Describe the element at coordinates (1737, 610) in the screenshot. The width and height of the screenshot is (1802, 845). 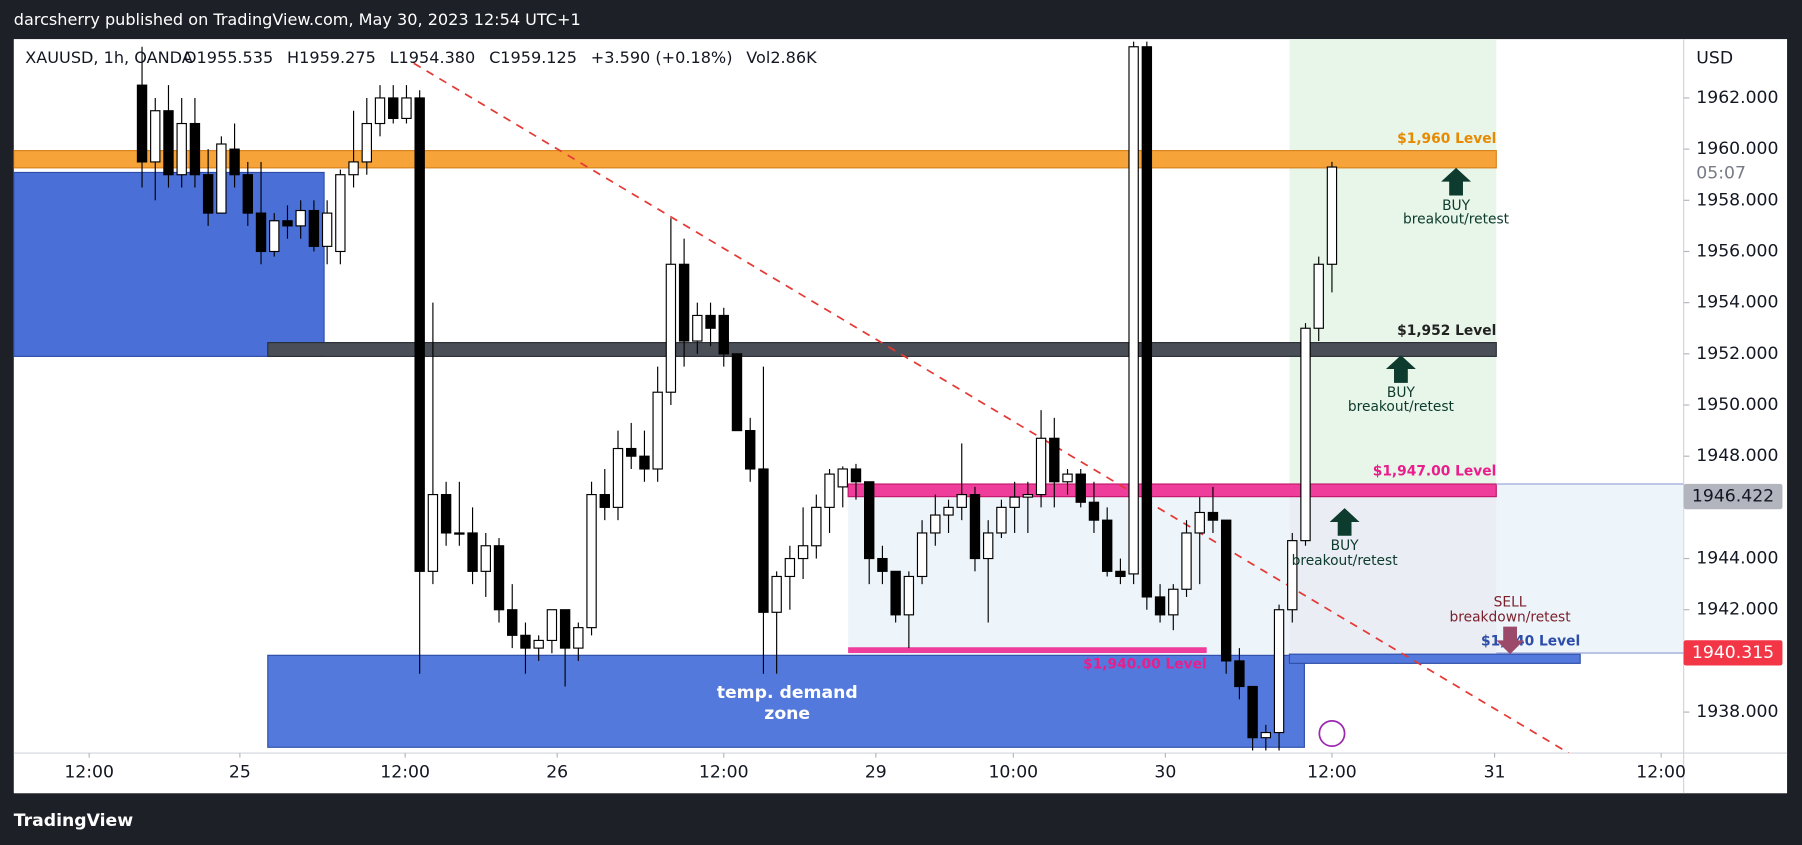
I see `y-tick-label: 1942.000` at that location.